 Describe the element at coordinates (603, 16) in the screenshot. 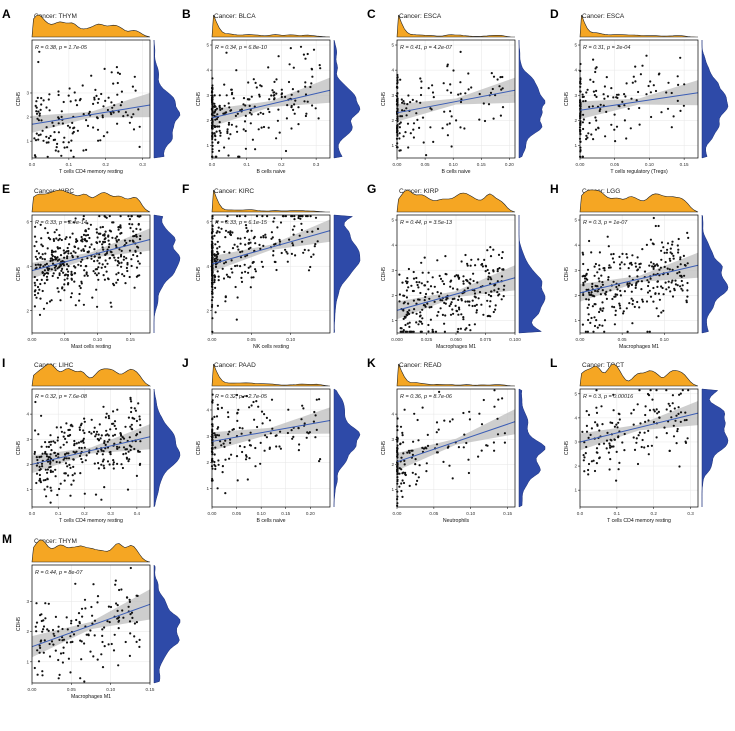

I see `panel-title: Cancer: ESCA` at that location.